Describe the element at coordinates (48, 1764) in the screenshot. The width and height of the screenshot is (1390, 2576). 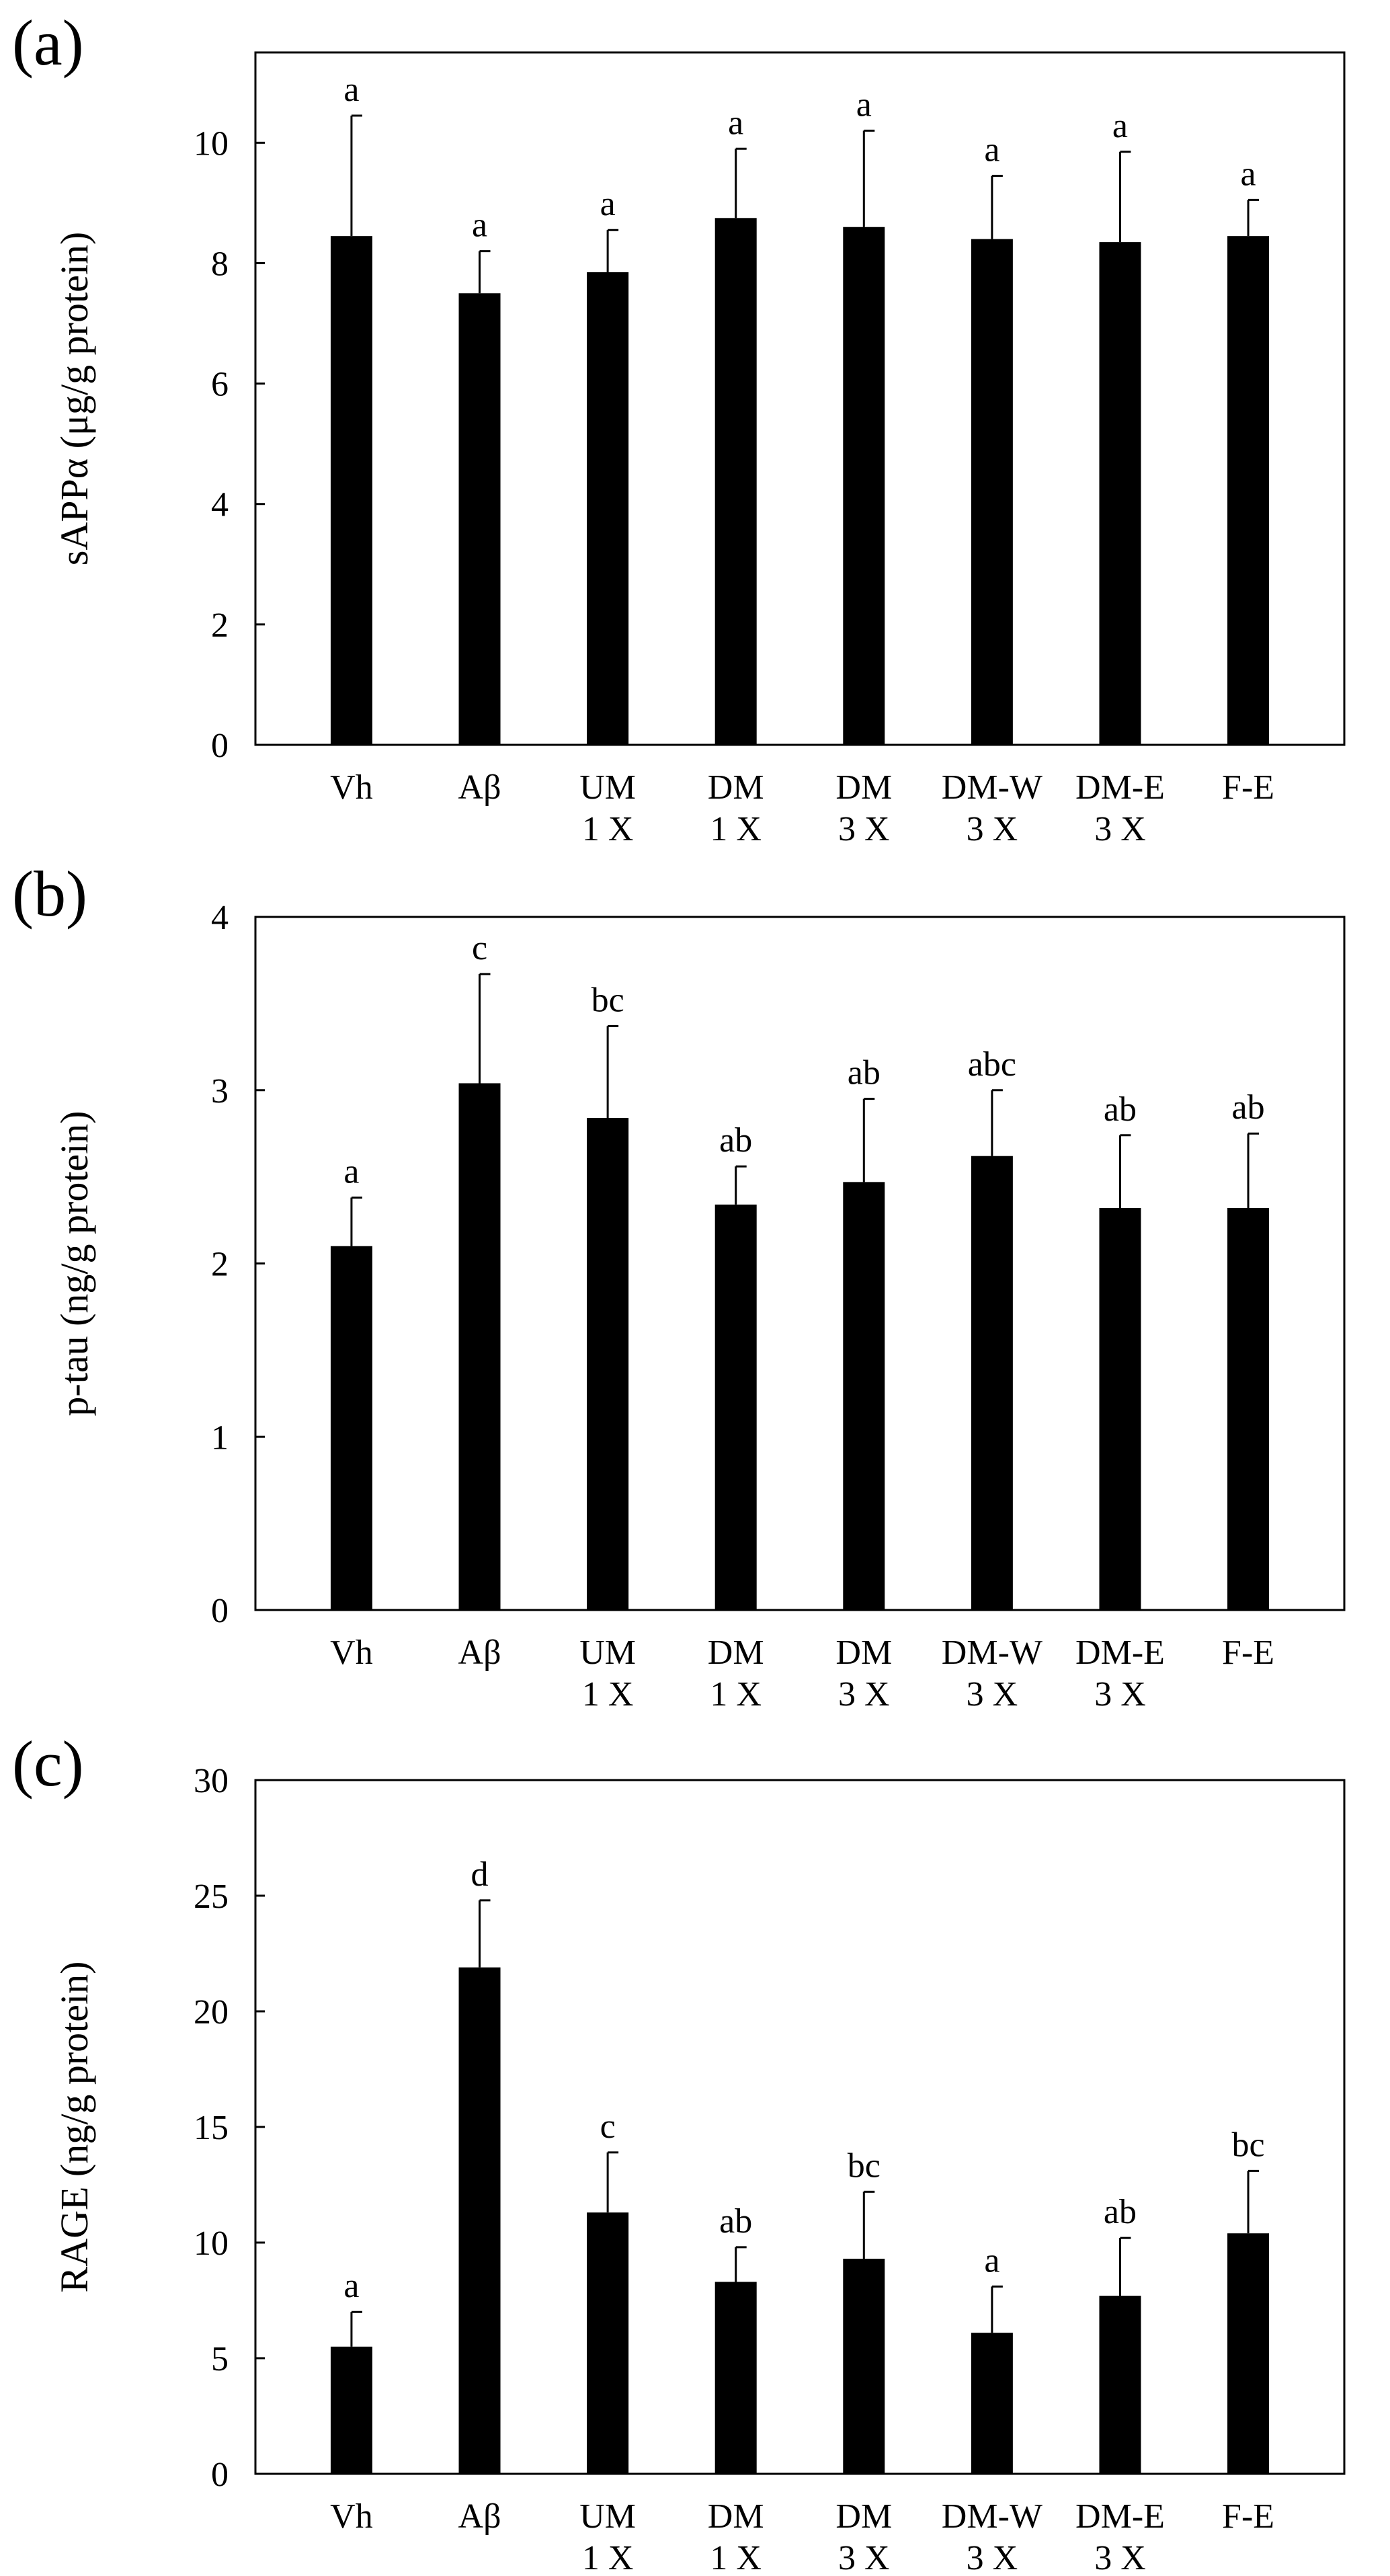
I see `panel-label: (c)` at that location.